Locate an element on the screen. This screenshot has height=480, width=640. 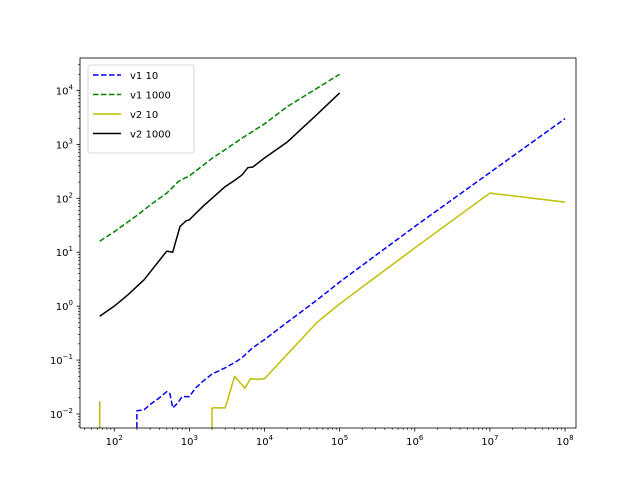
x-tick-label-exponent: 4 is located at coordinates (271, 438).